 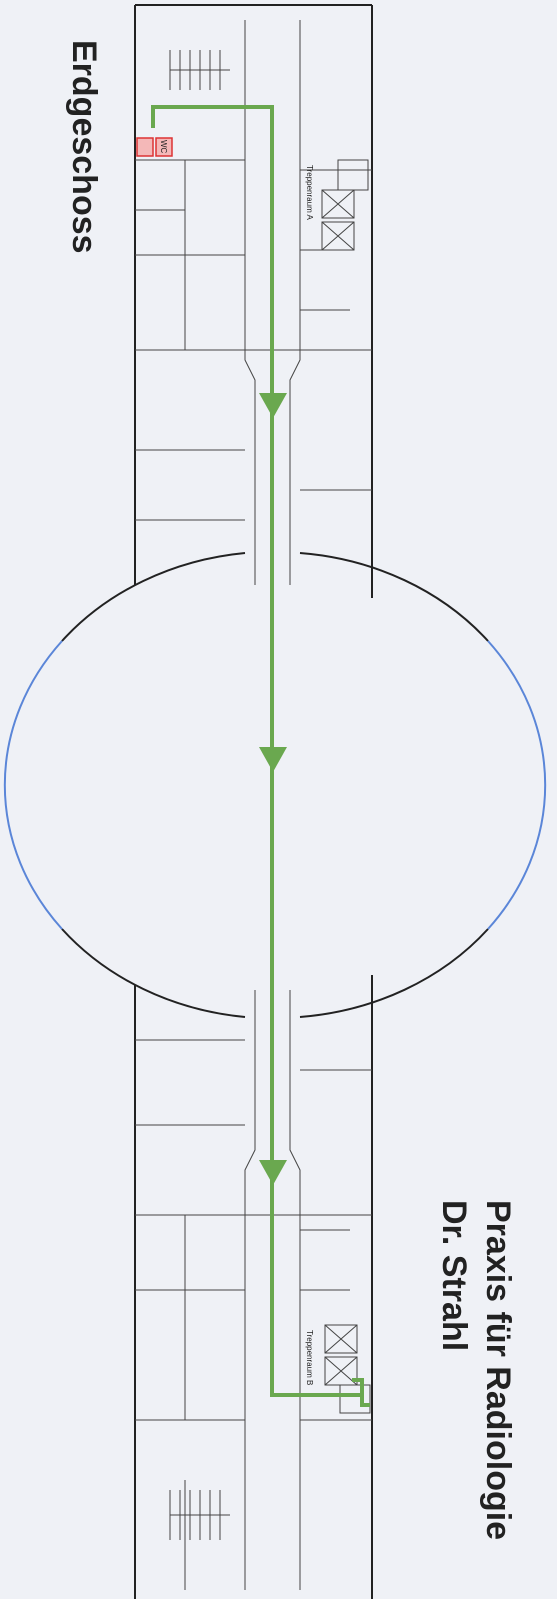 What do you see at coordinates (84, 147) in the screenshot?
I see `floor-title: Erdgeschoss` at bounding box center [84, 147].